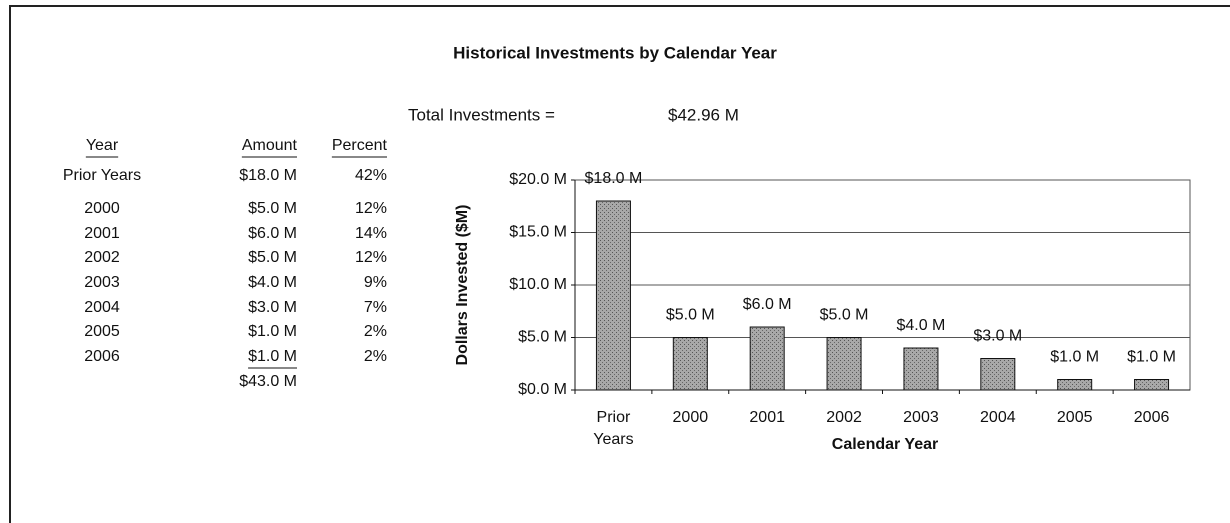 This screenshot has width=1230, height=523. What do you see at coordinates (272, 307) in the screenshot?
I see `table-cell: $3.0 M` at bounding box center [272, 307].